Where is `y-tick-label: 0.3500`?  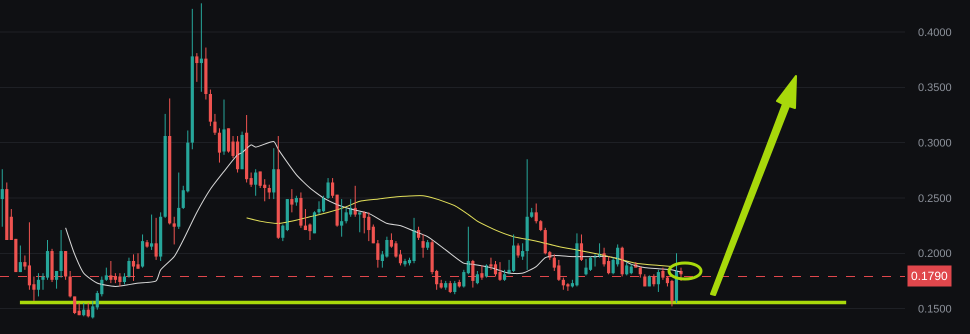 y-tick-label: 0.3500 is located at coordinates (935, 88).